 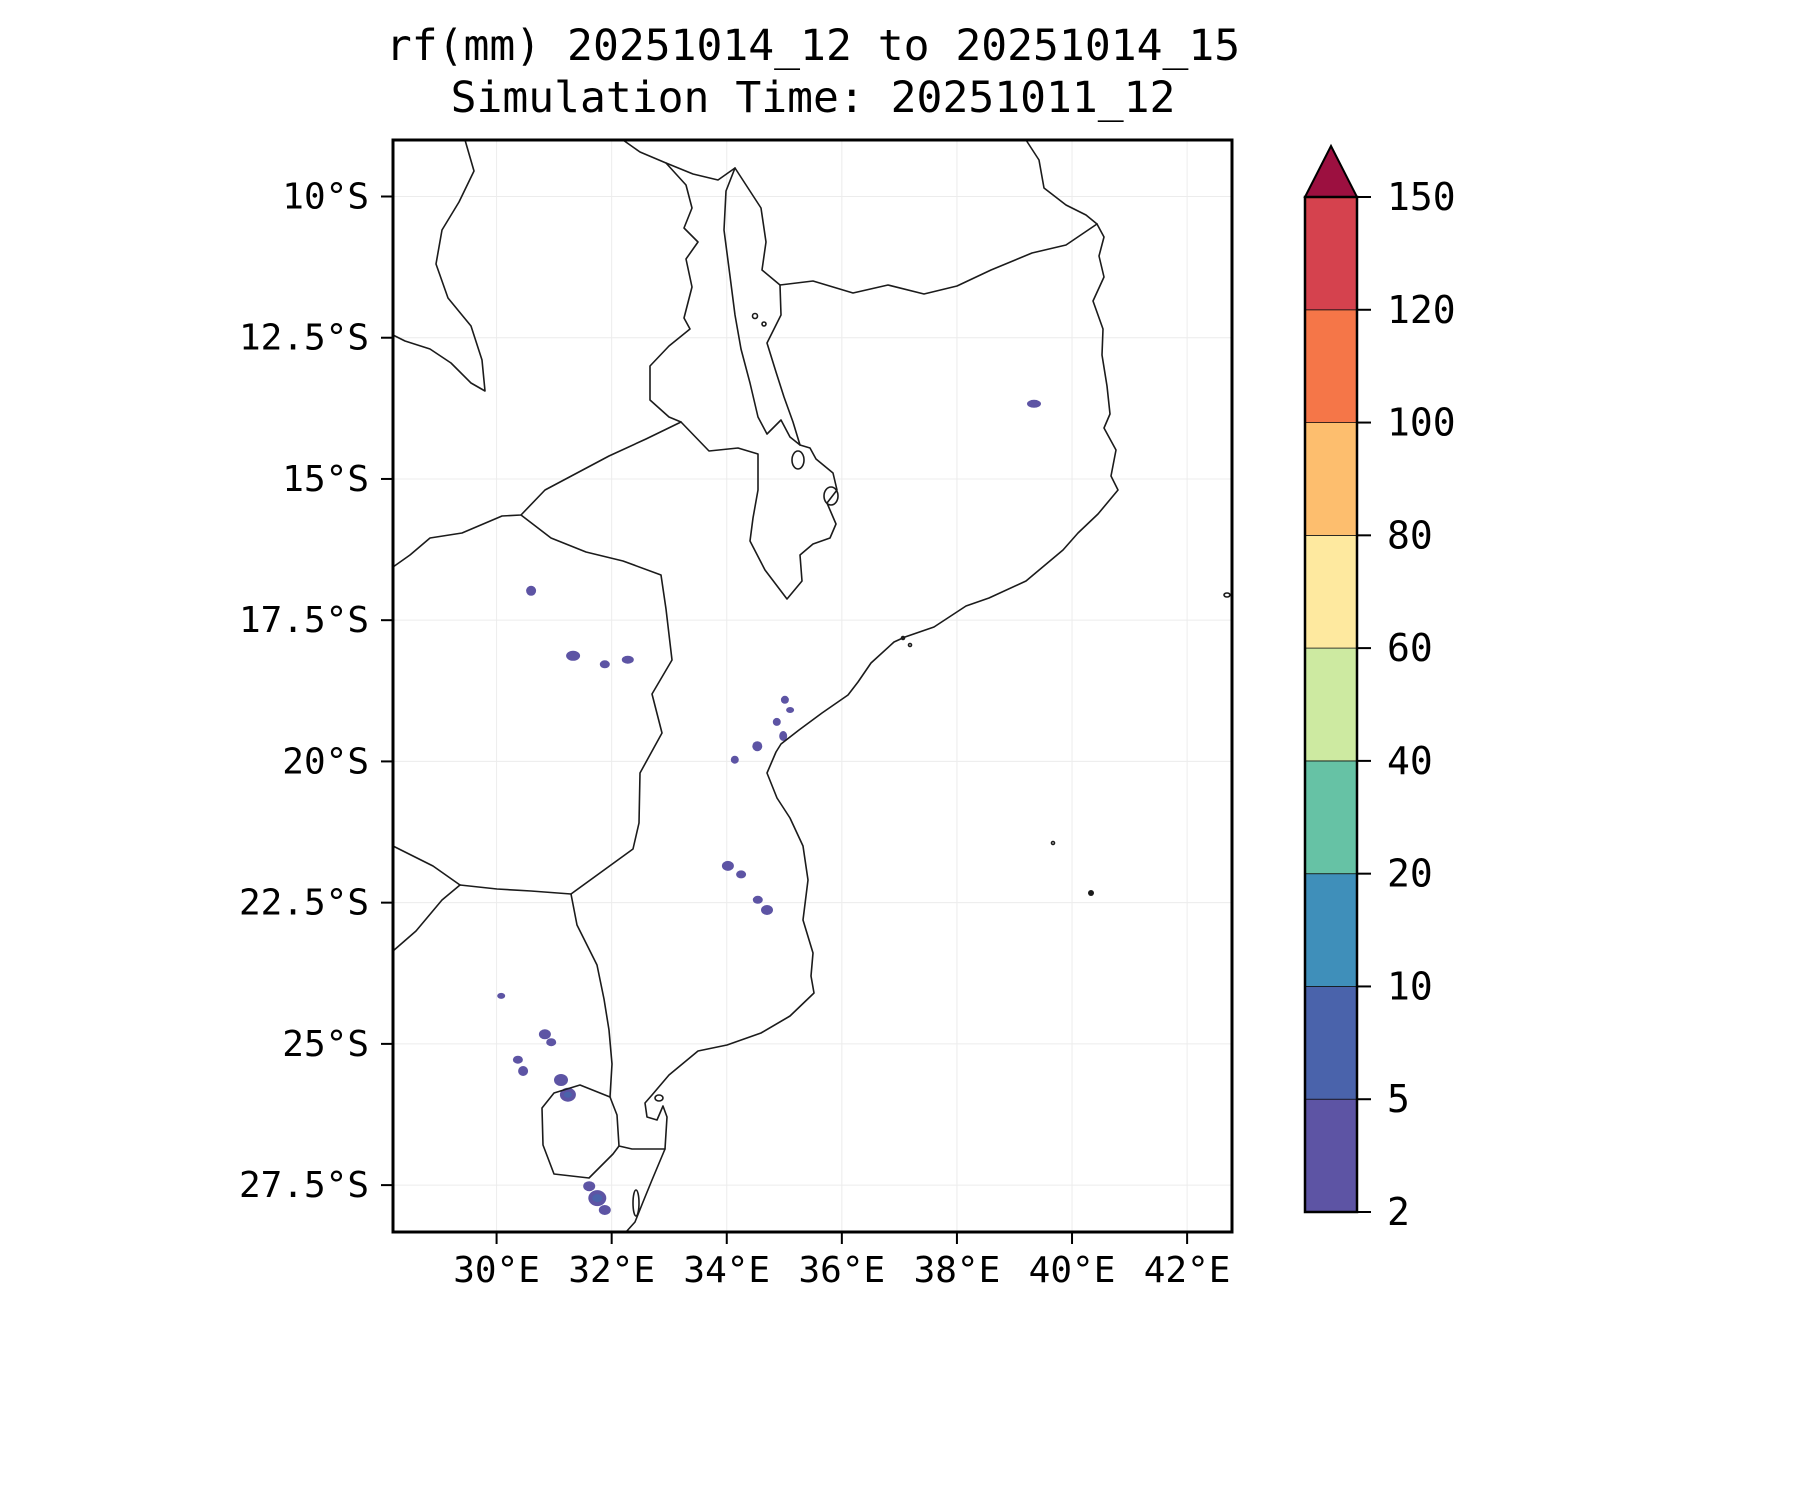 I want to click on colorbar-tick-label: 10, so click(x=1410, y=986).